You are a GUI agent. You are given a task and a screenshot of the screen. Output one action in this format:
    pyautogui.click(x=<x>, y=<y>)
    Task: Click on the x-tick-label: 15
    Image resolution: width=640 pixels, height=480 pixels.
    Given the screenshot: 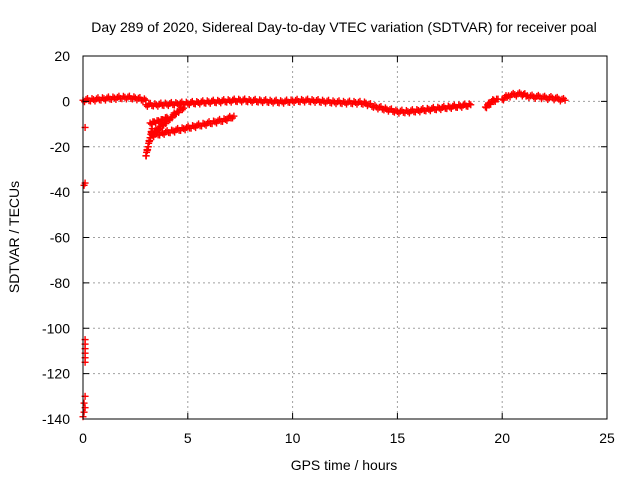 What is the action you would take?
    pyautogui.click(x=398, y=438)
    